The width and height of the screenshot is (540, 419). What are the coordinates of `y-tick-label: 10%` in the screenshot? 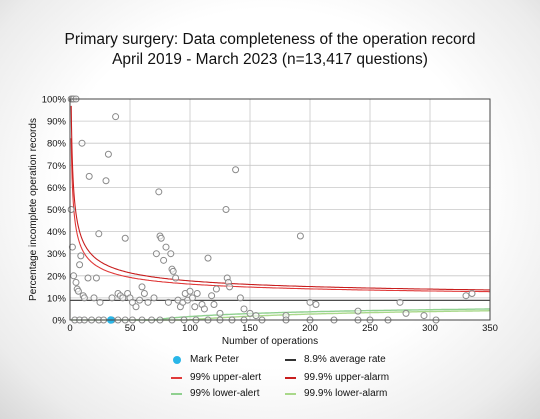 It's located at (57, 298).